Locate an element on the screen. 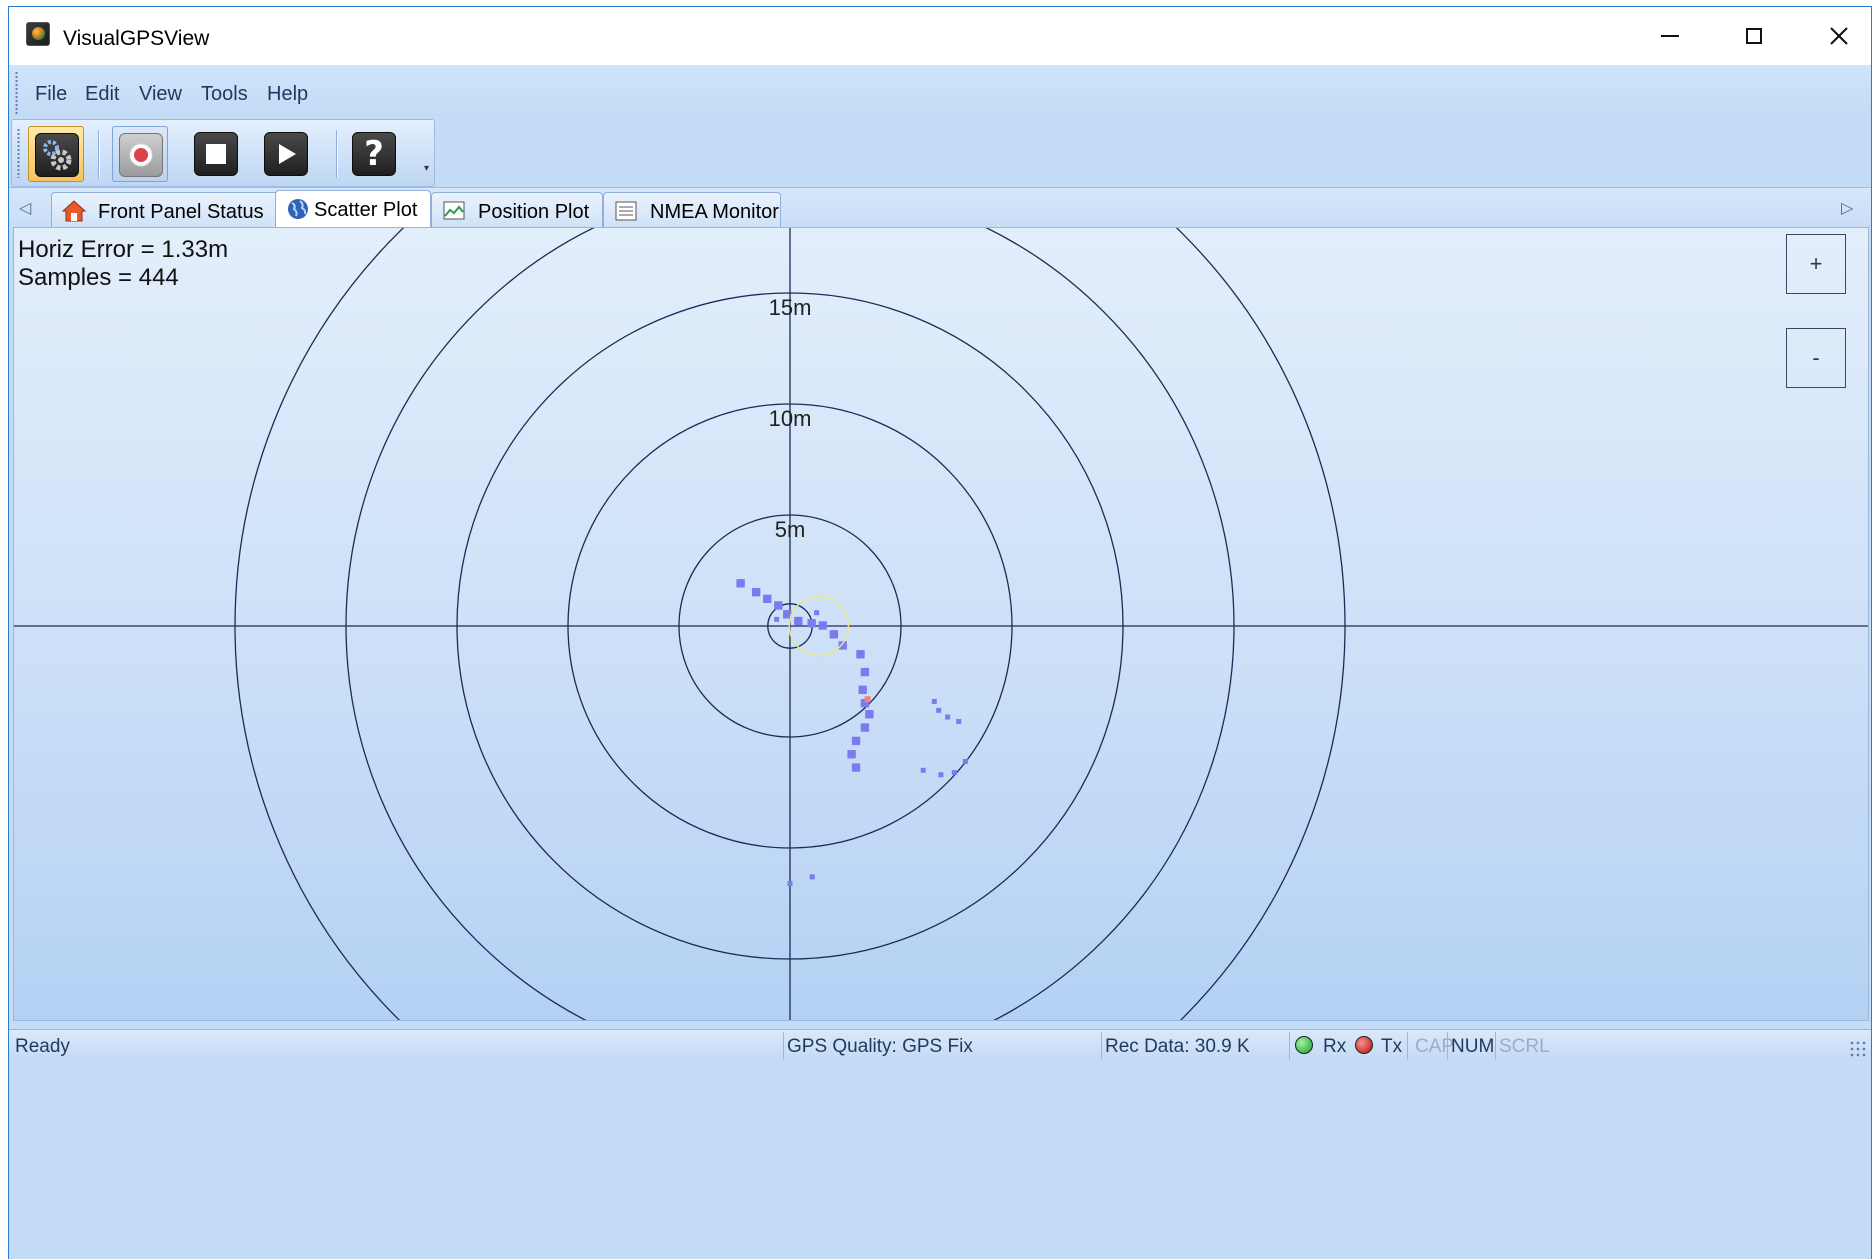 This screenshot has height=1259, width=1874. tab-scroll-left-icon: ◁ is located at coordinates (25, 208).